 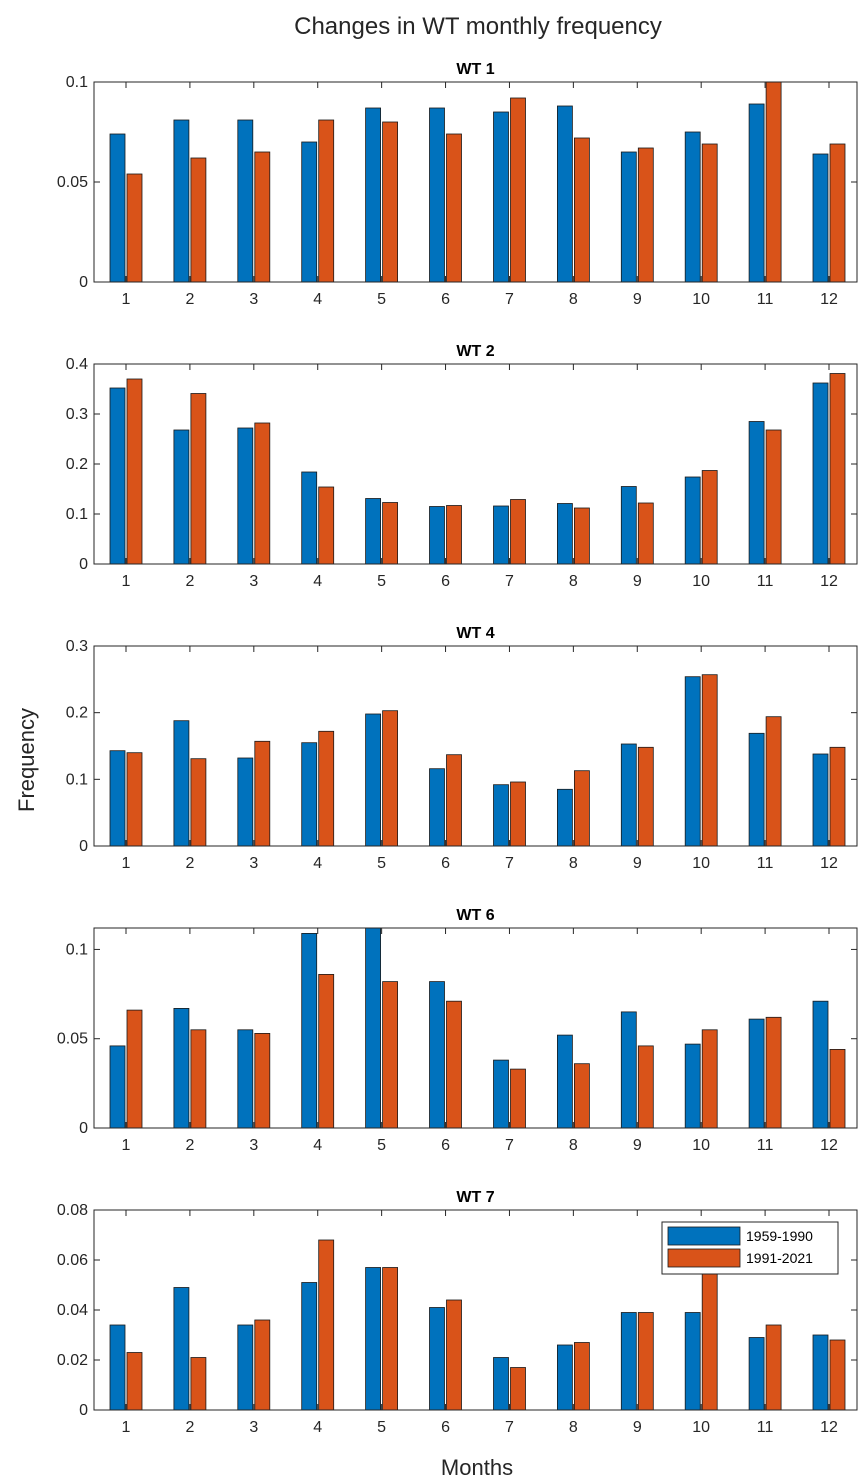 I want to click on legend-label-1: 1959-1990, so click(x=779, y=1236).